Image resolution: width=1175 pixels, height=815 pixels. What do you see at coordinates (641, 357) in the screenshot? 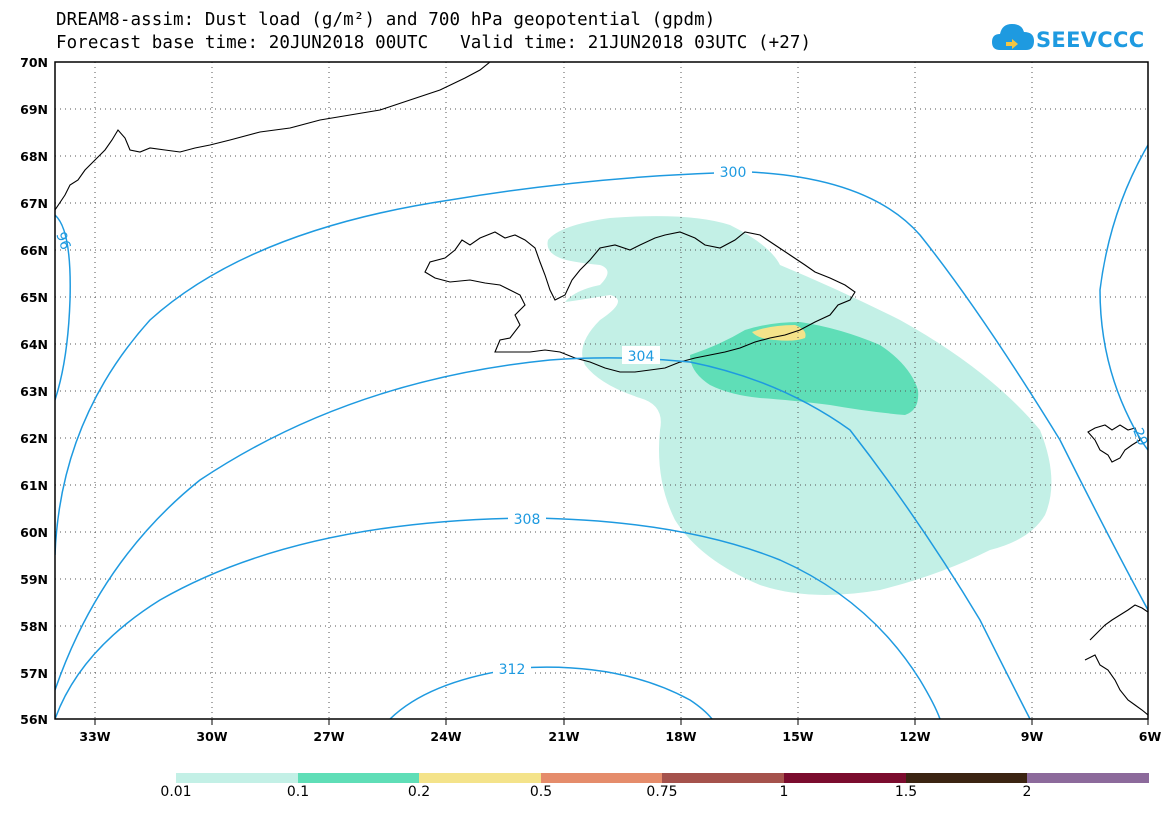
I see `contour-label-304: 304` at bounding box center [641, 357].